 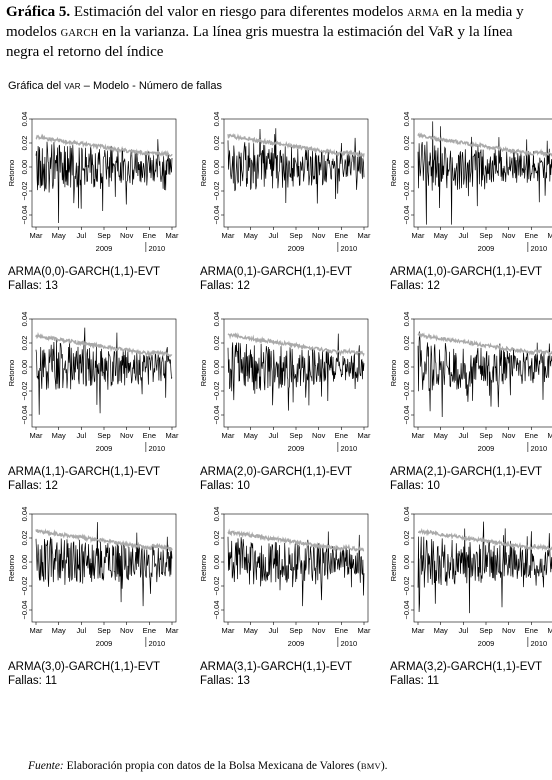 What do you see at coordinates (290, 674) in the screenshot?
I see `panel-caption: ARMA(3,1)-GARCH(1,1)-EVT Fallas: 13` at bounding box center [290, 674].